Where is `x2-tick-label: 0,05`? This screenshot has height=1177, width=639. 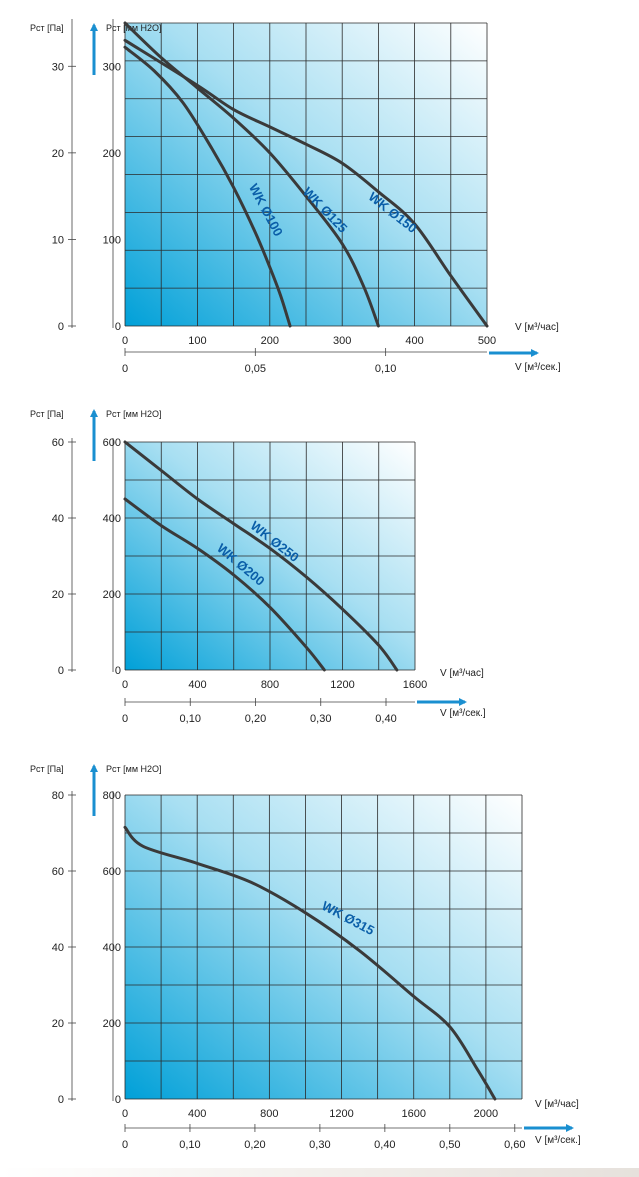
x2-tick-label: 0,05 is located at coordinates (255, 369).